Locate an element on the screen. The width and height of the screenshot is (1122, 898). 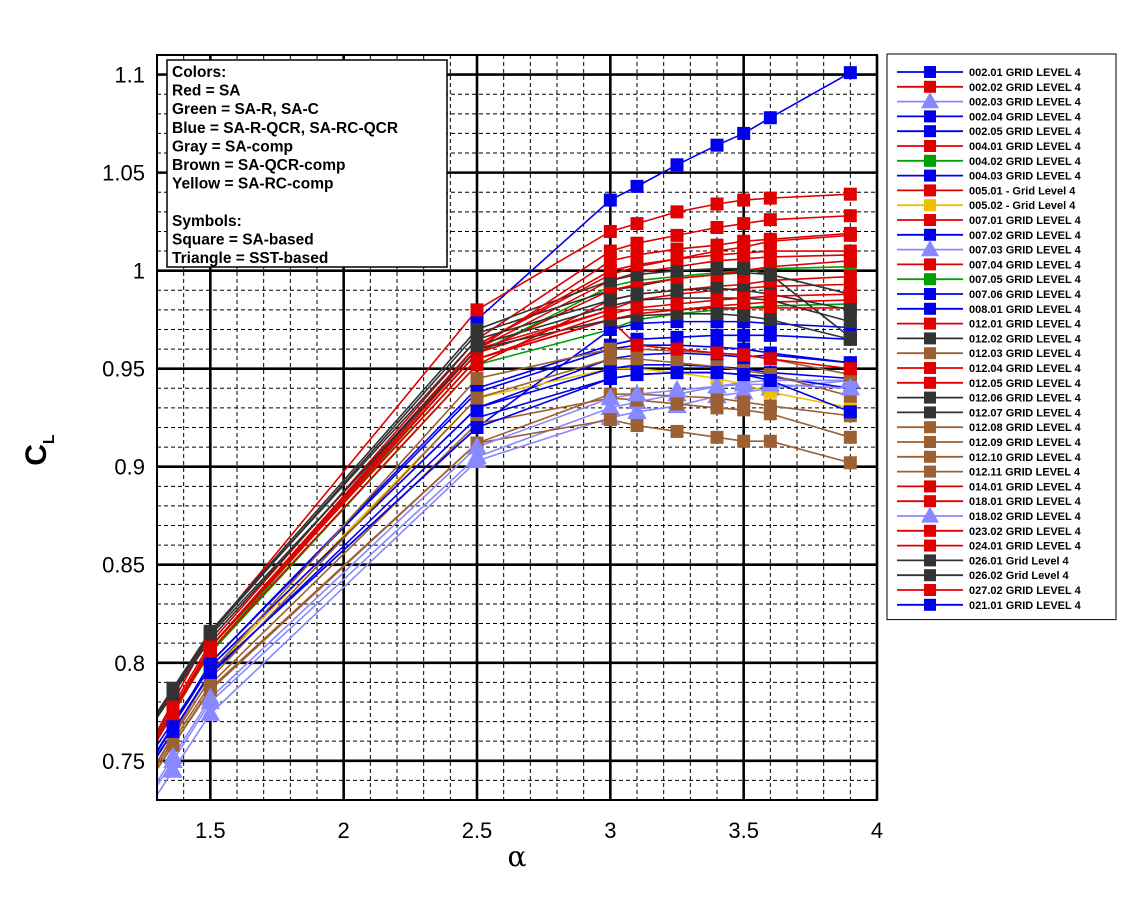
legend-label: 018.02 GRID LEVEL 4 is located at coordinates (1025, 517).